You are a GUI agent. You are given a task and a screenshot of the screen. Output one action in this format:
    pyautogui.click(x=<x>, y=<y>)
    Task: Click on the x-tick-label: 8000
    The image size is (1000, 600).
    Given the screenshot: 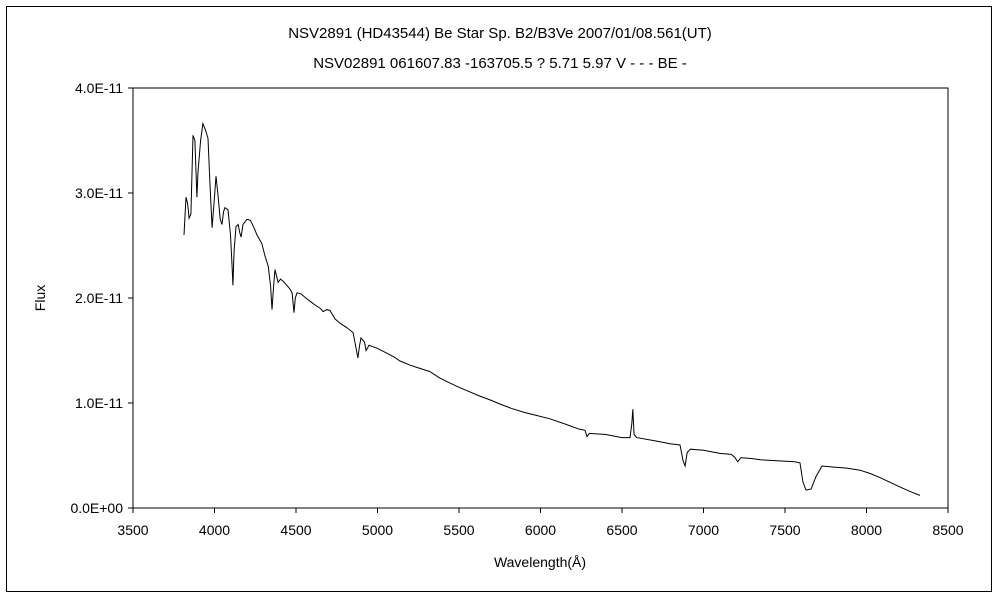 What is the action you would take?
    pyautogui.click(x=866, y=530)
    